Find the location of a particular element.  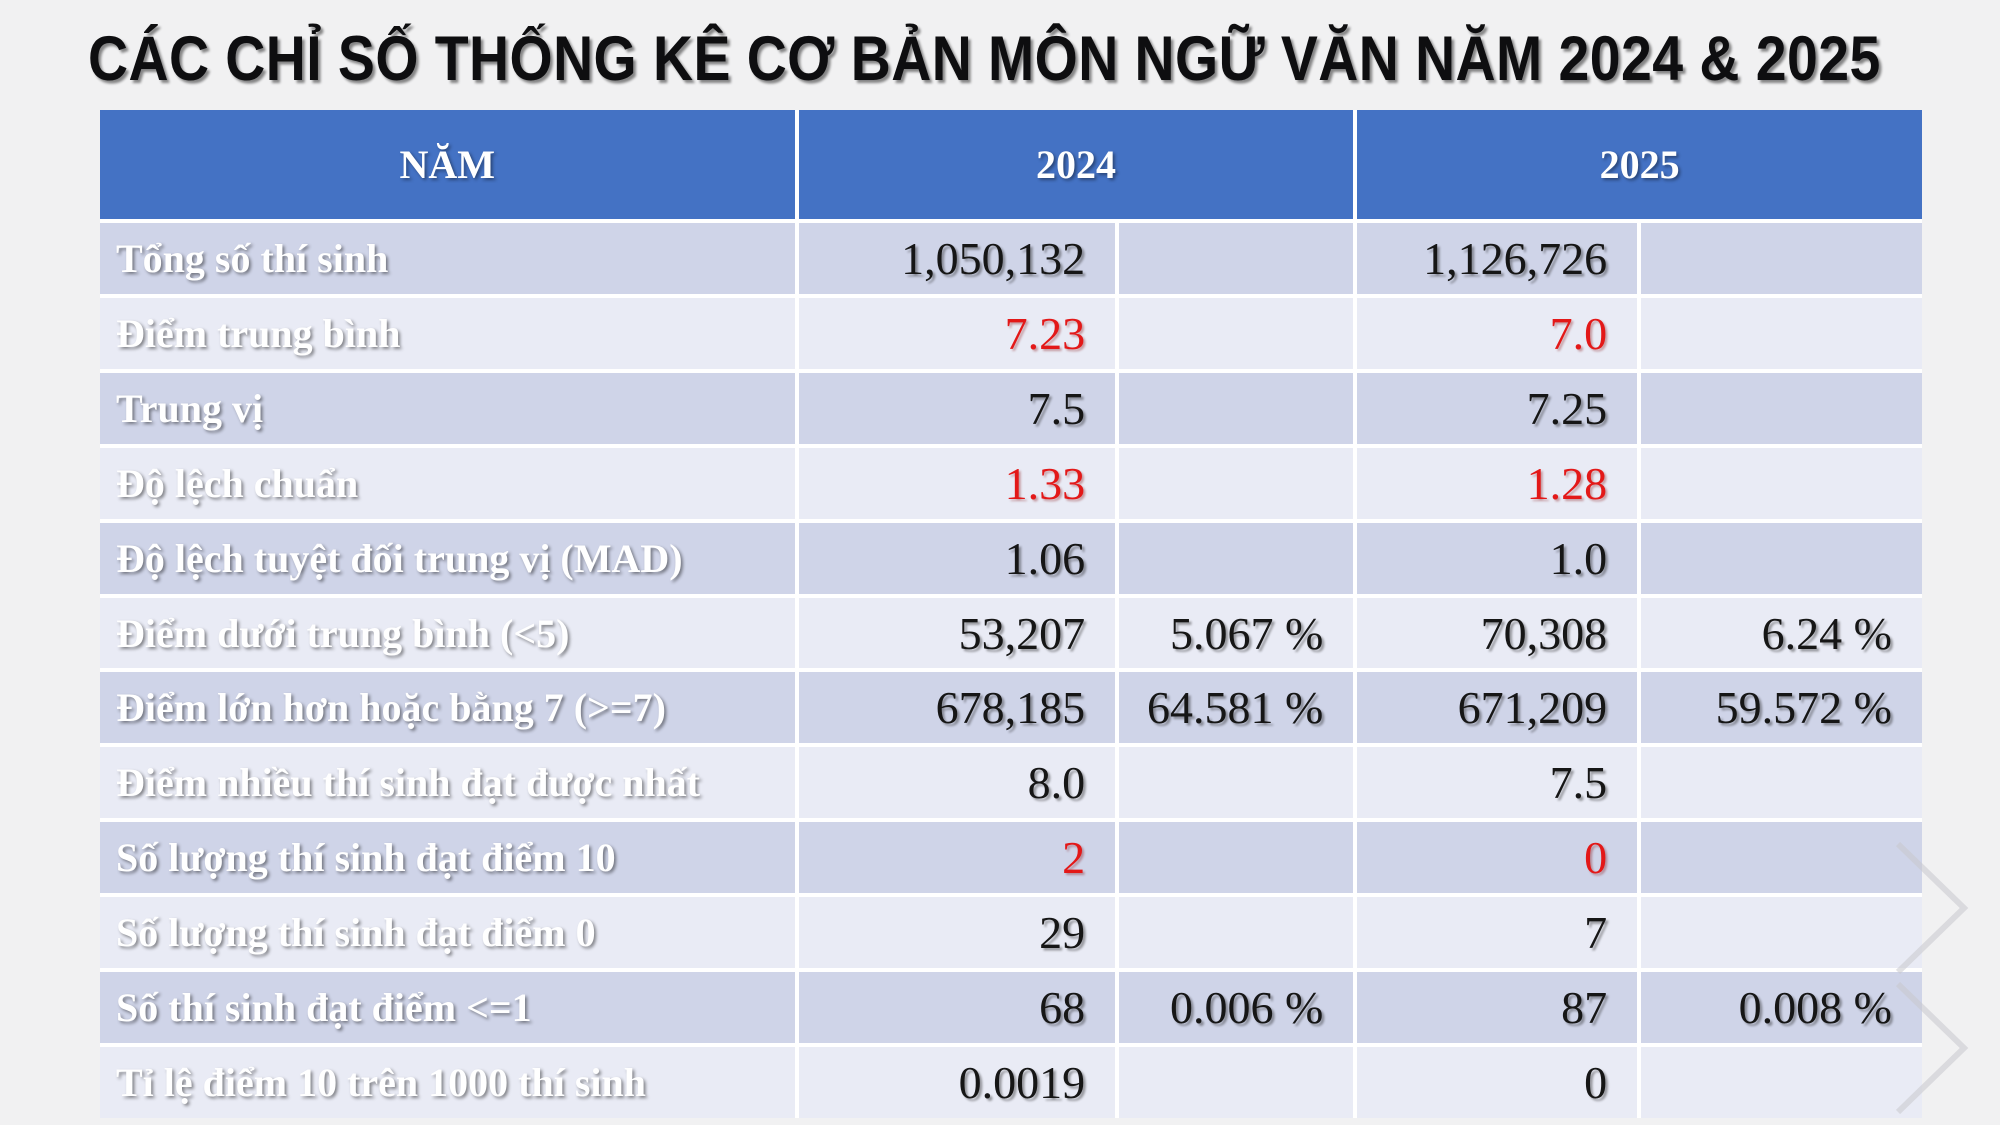

value-cell-2024: 7.5 is located at coordinates (957, 408).